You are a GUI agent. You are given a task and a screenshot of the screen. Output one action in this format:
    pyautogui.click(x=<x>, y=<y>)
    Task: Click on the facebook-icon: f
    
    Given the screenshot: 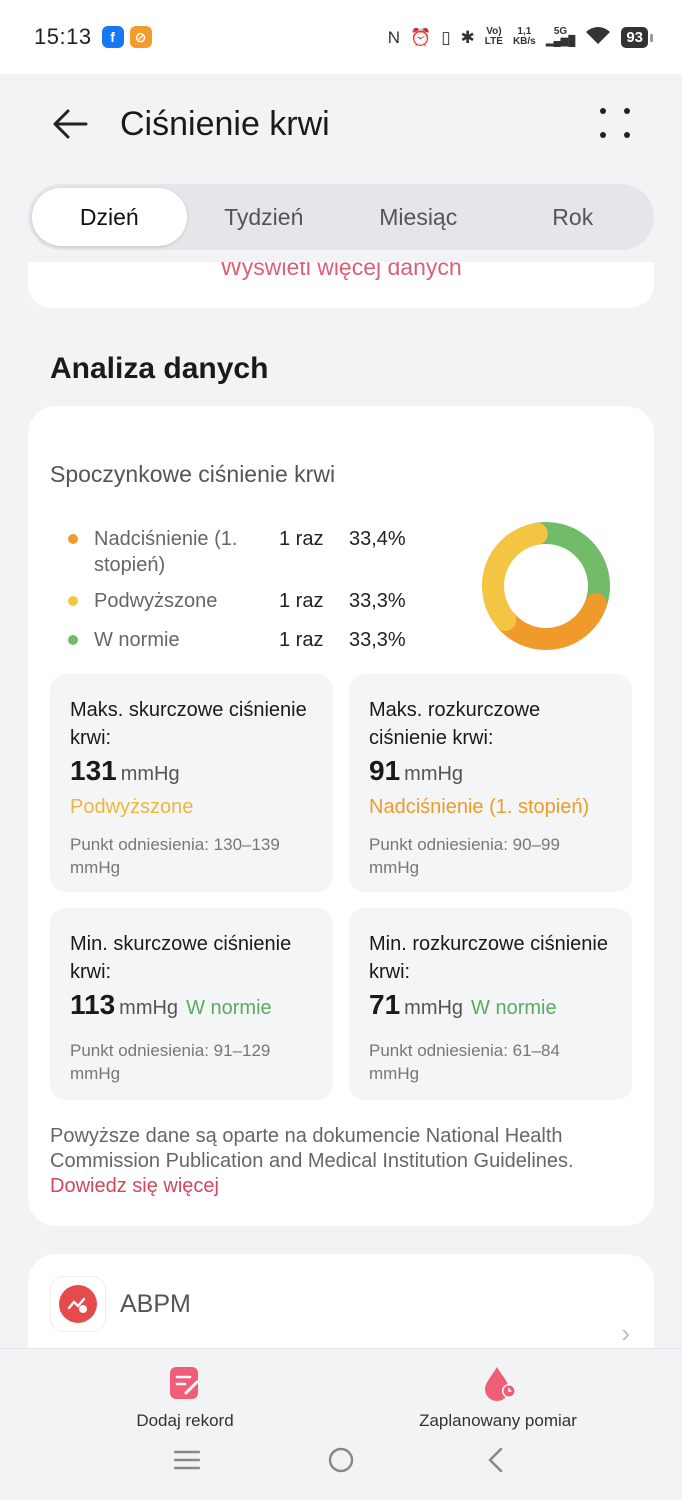 What is the action you would take?
    pyautogui.click(x=112, y=37)
    